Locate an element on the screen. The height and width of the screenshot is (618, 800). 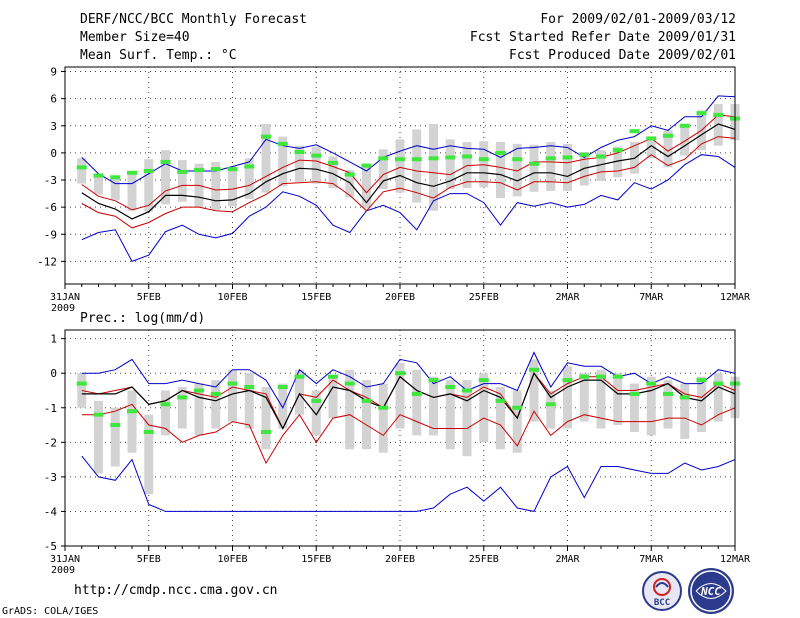
x-tick-label: 15FEB is located at coordinates (316, 559).